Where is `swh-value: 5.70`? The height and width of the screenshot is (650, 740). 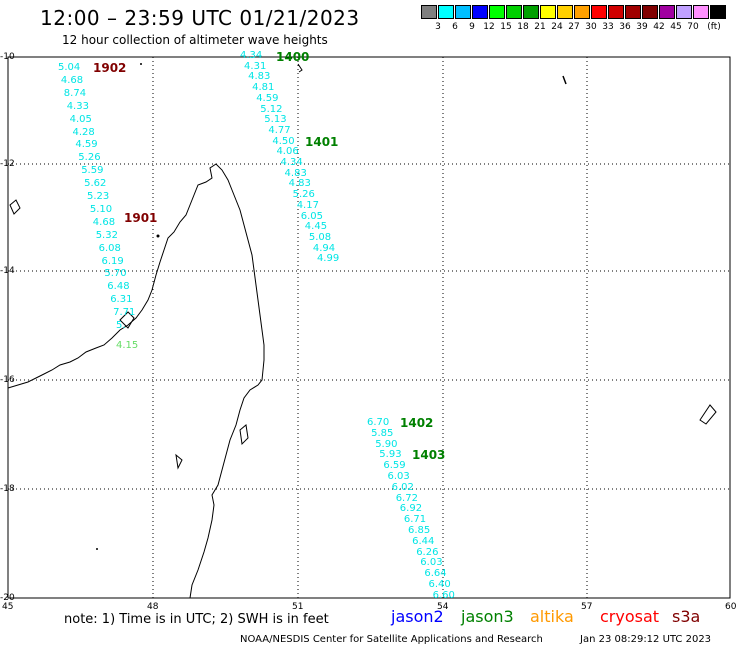
swh-value: 5.70 is located at coordinates (115, 274).